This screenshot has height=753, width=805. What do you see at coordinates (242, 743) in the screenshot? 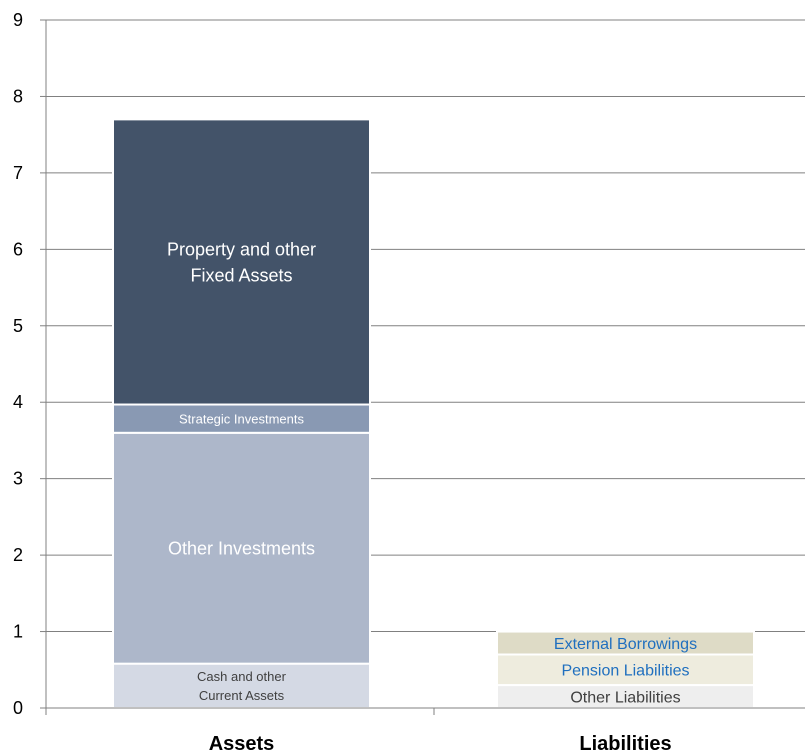
I see `x-category-label: Assets` at bounding box center [242, 743].